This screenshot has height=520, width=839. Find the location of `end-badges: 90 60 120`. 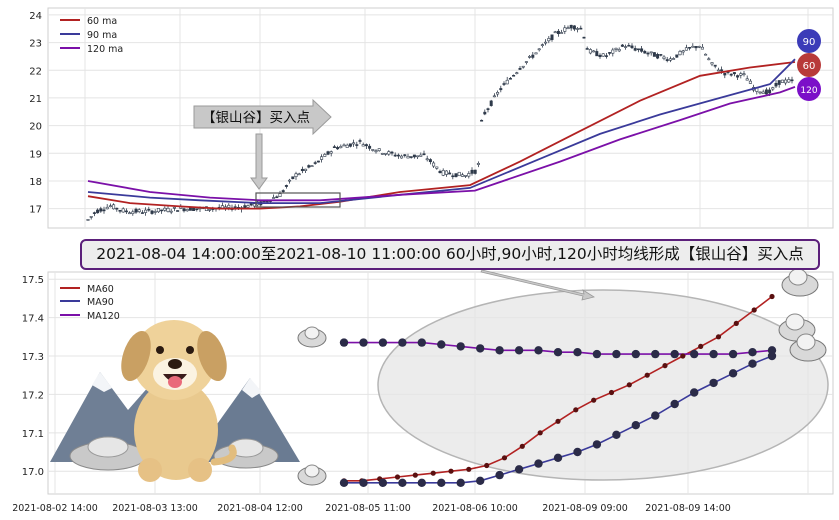

end-badges: 90 60 120 is located at coordinates (809, 65).